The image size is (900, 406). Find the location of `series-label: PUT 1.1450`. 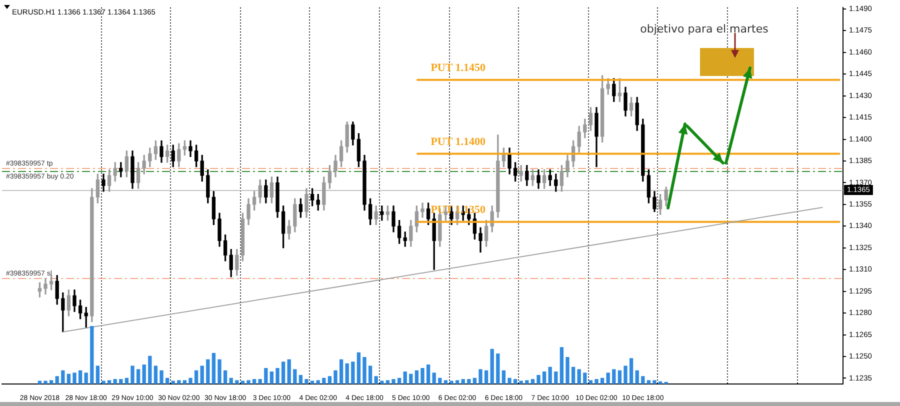

series-label: PUT 1.1450 is located at coordinates (458, 68).